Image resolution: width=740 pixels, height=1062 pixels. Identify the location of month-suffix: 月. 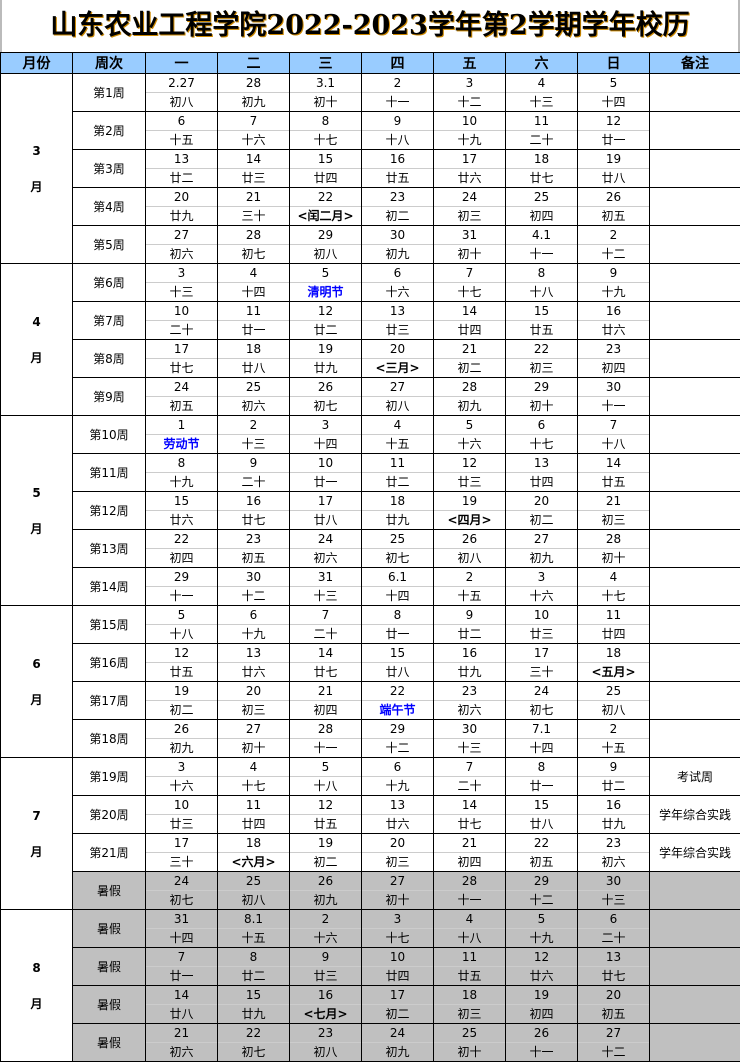
(36, 852).